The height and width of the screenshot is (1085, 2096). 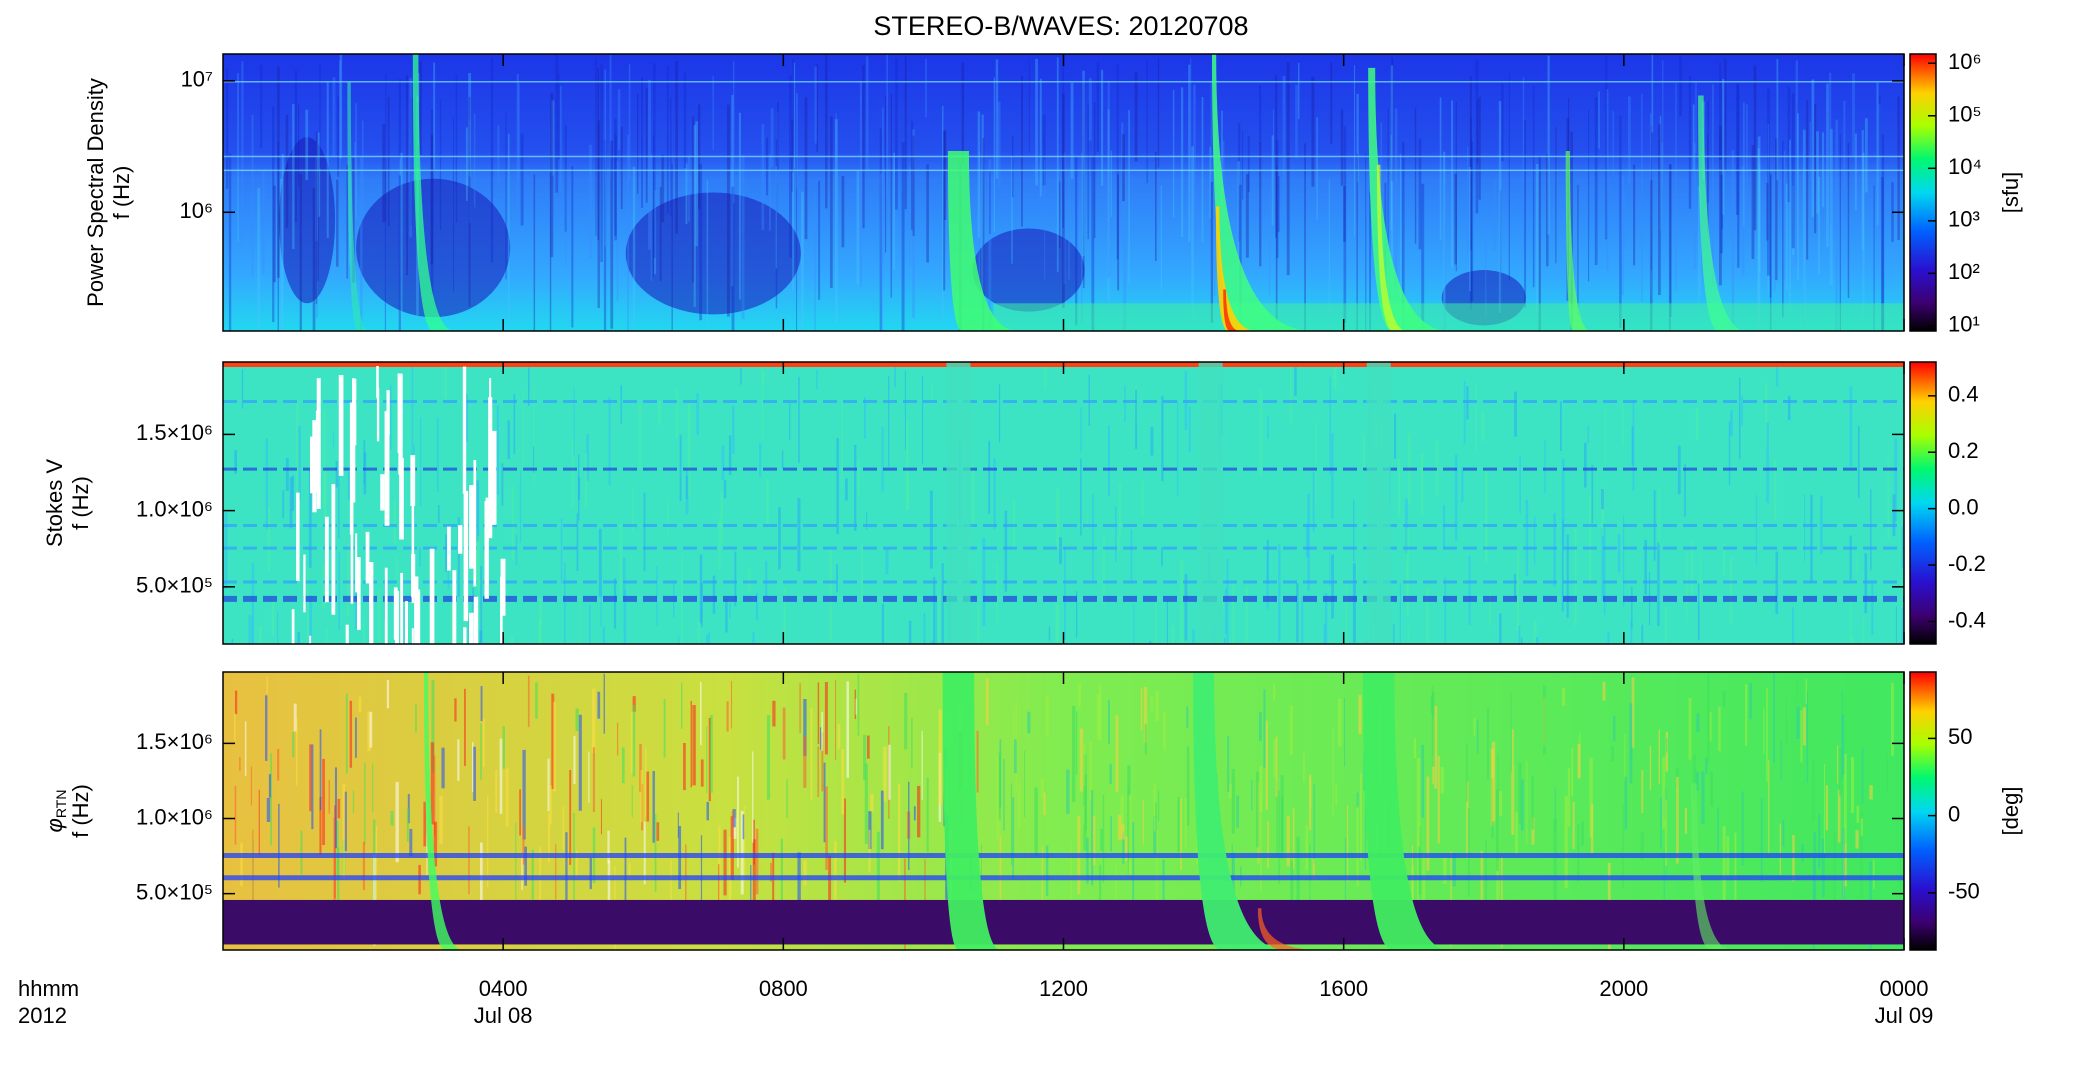 I want to click on x-tick-label: 0400, so click(x=503, y=988).